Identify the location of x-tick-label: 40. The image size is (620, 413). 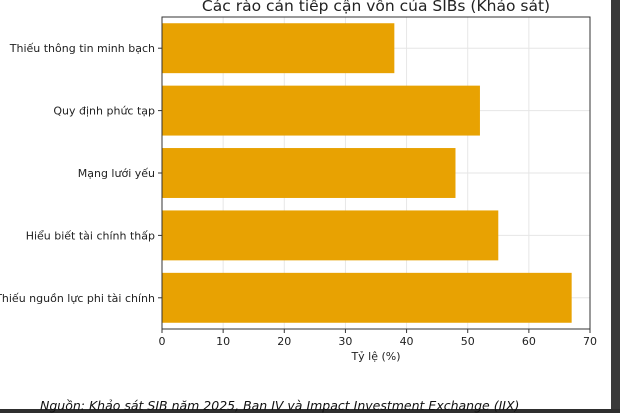
(407, 341).